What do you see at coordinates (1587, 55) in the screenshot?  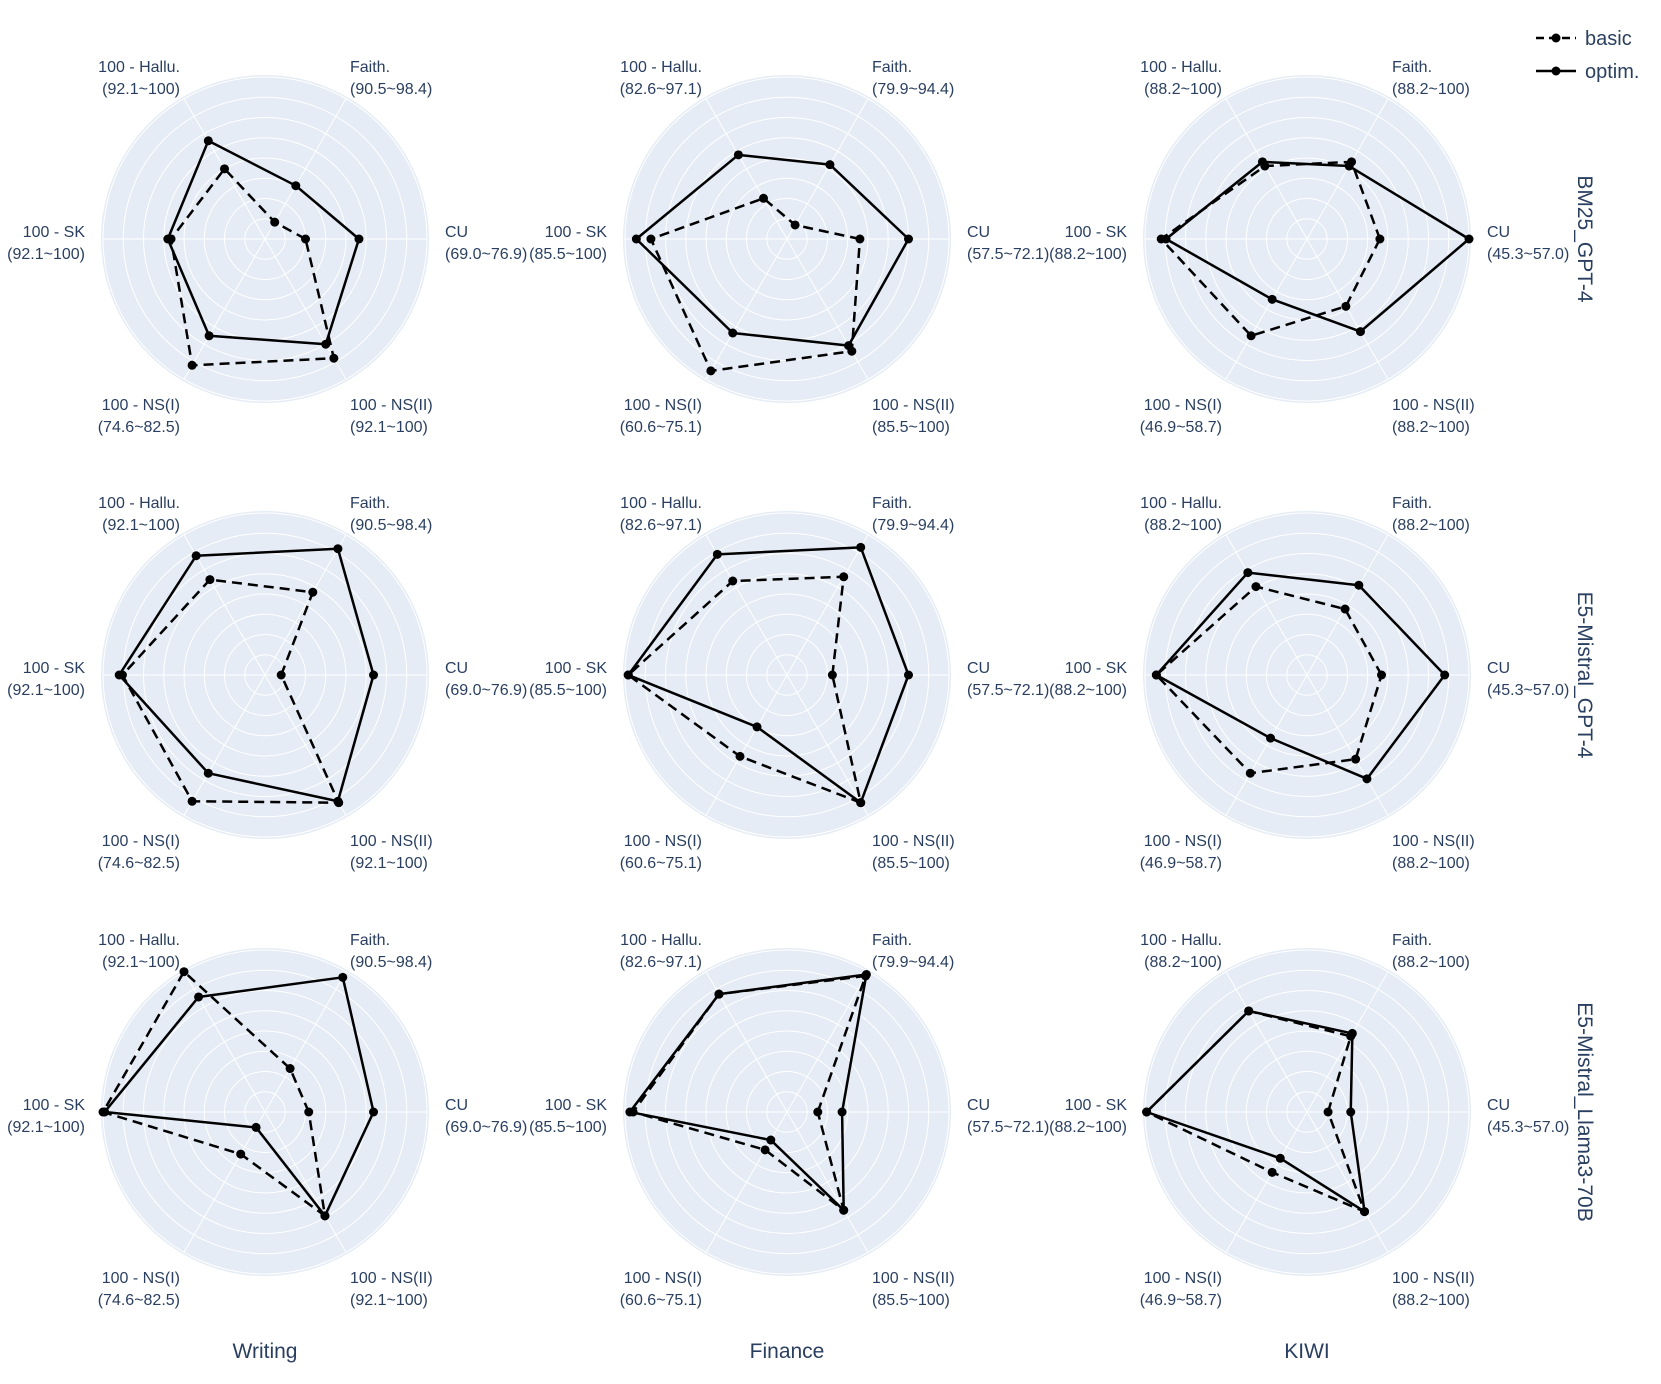 I see `legend: basic optim.` at bounding box center [1587, 55].